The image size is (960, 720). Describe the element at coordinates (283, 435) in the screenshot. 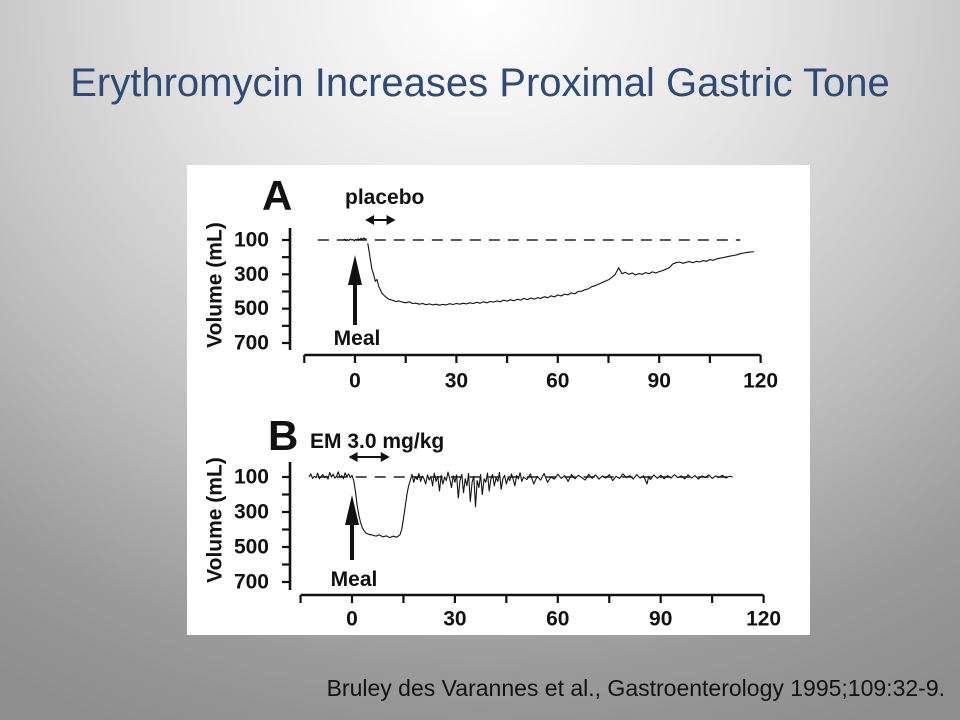

I see `panel-label: B` at that location.